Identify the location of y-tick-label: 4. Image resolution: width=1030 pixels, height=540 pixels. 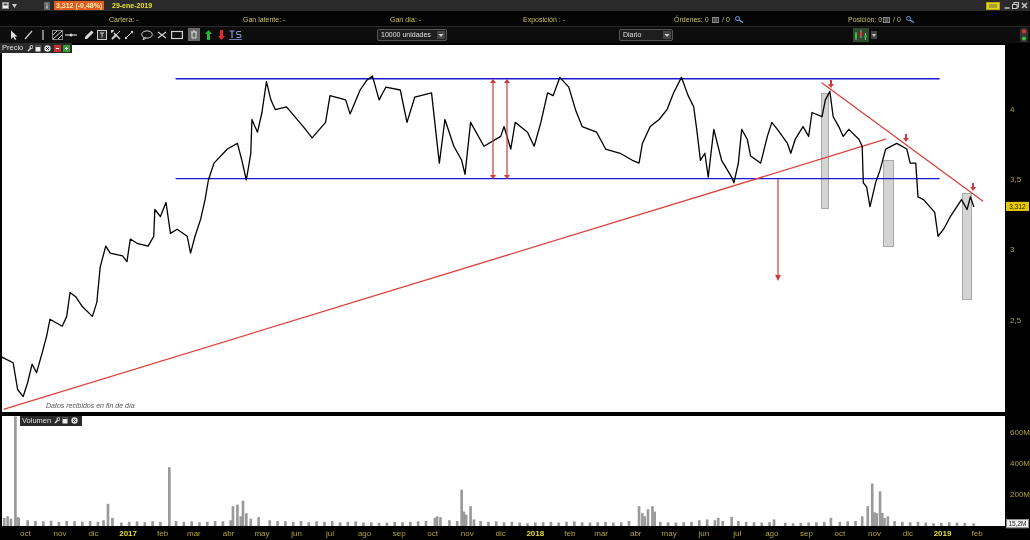
(1012, 109).